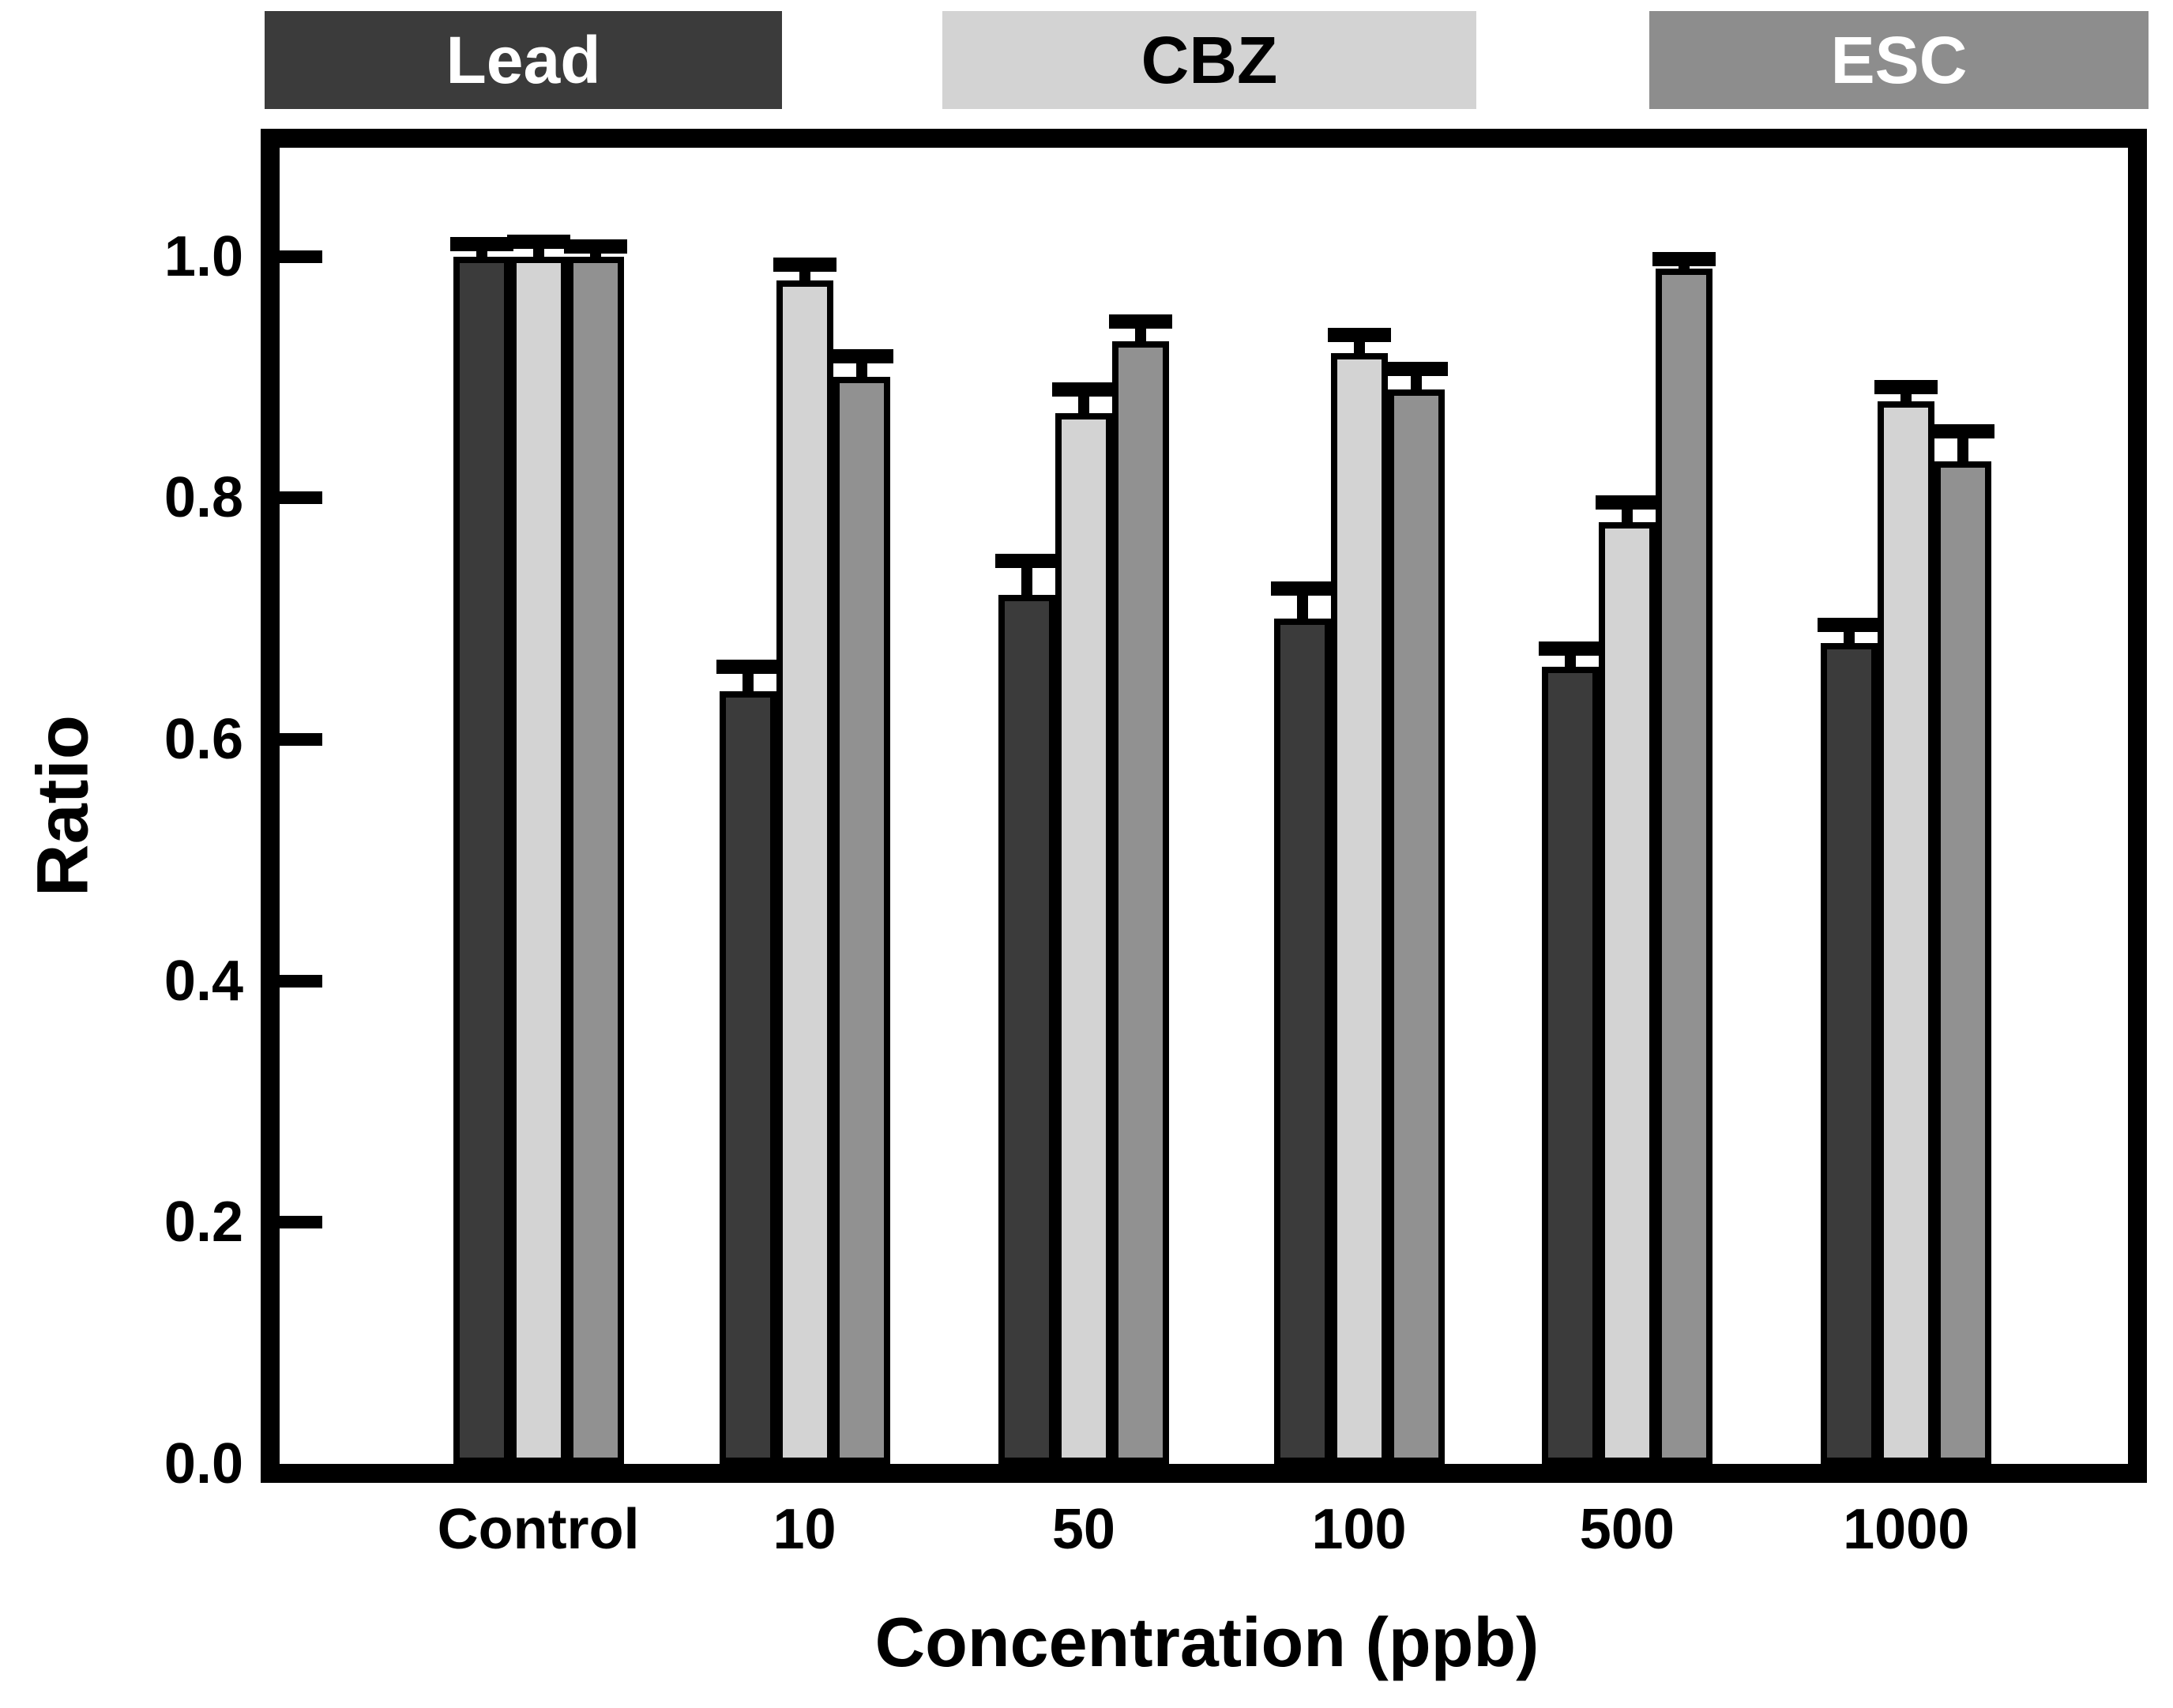 The height and width of the screenshot is (1708, 2173). I want to click on y-tick-label: 0.6, so click(203, 739).